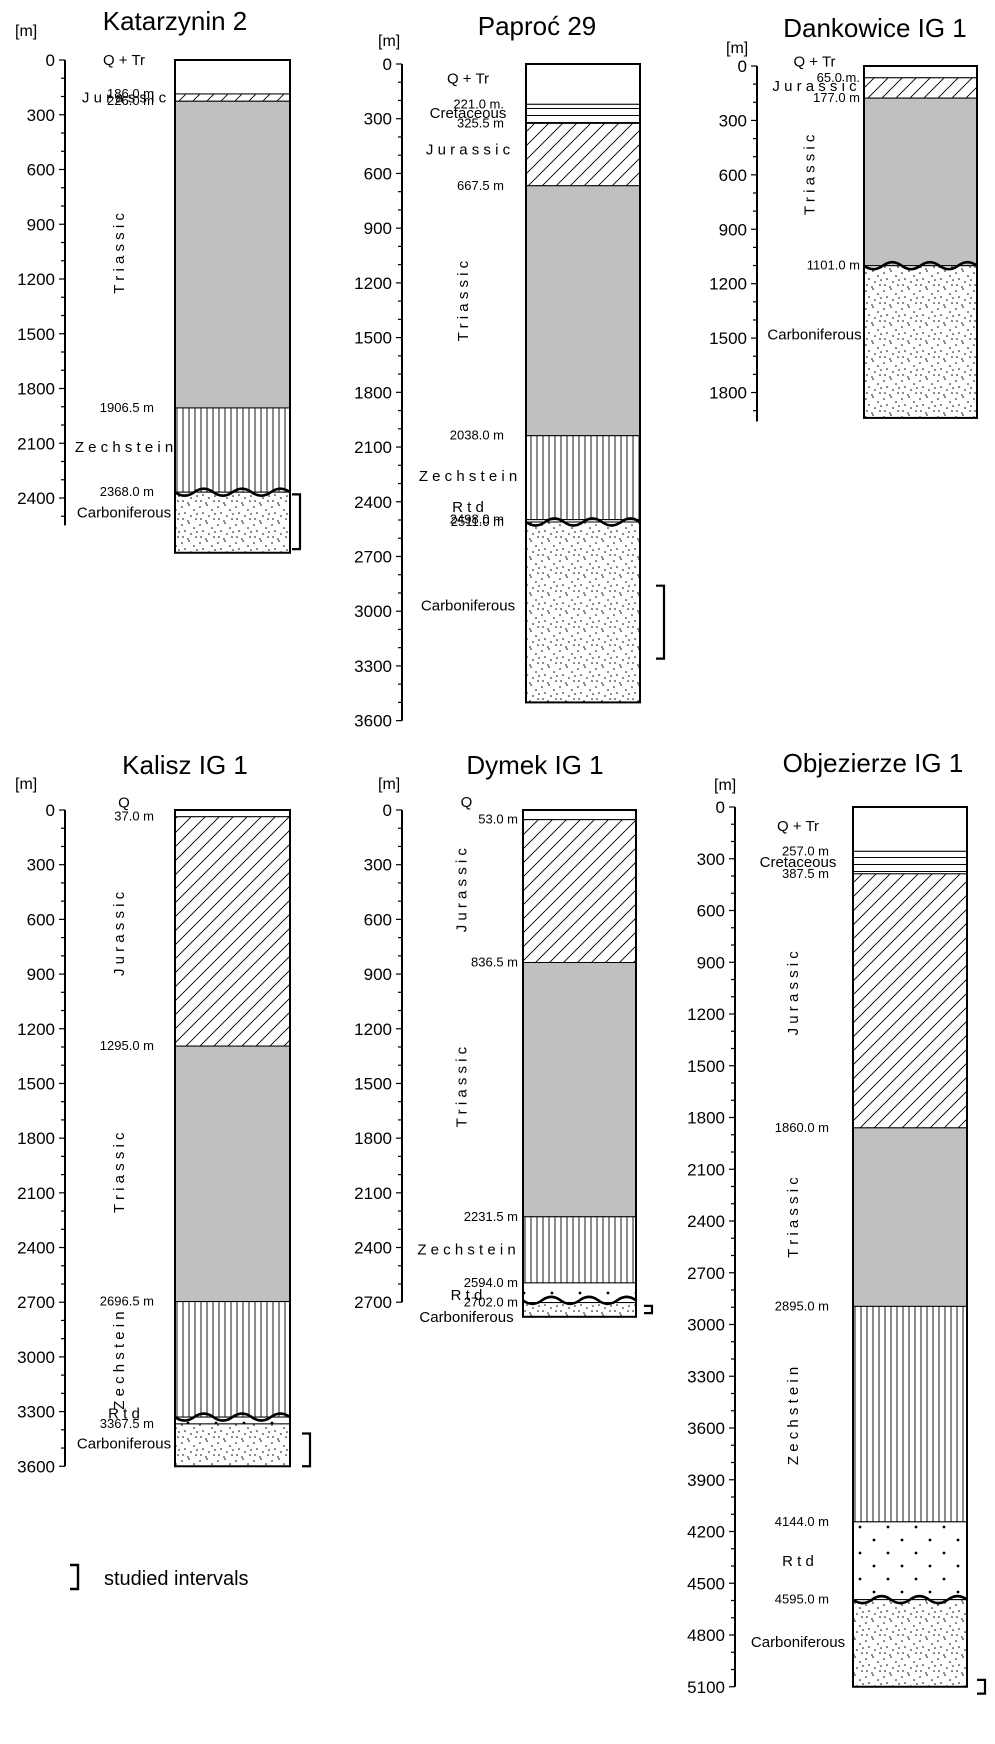 The image size is (995, 1744). Describe the element at coordinates (387, 64) in the screenshot. I see `axis-tick-label: 0` at that location.